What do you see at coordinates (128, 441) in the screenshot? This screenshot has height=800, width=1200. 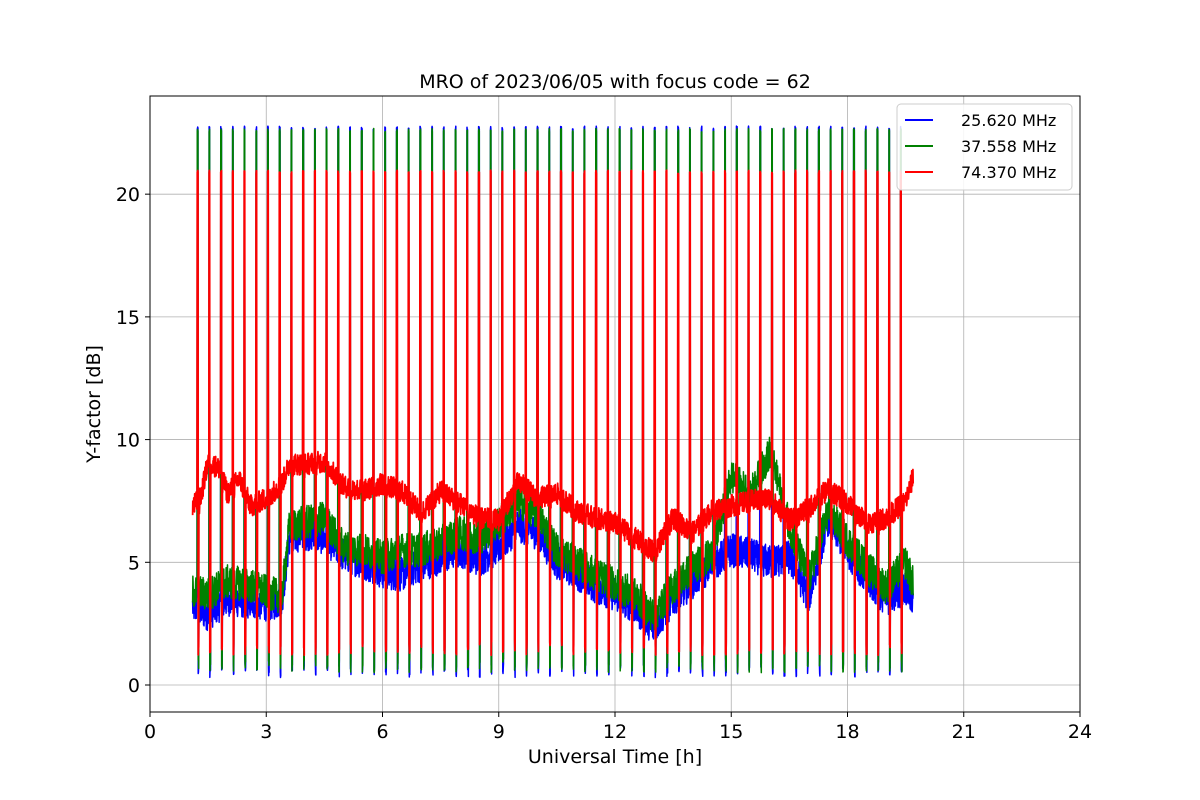 I see `y-tick-label-2: 10` at bounding box center [128, 441].